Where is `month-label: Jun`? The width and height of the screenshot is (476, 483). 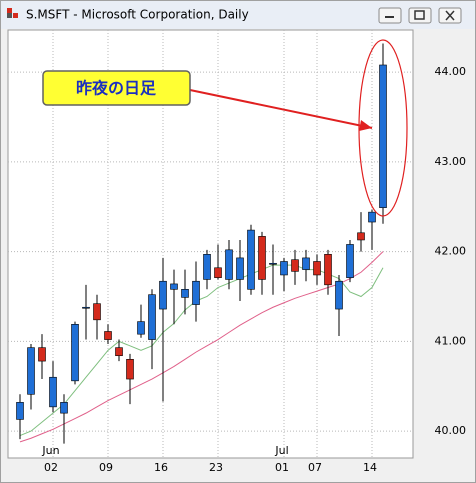 month-label: Jun is located at coordinates (50, 450).